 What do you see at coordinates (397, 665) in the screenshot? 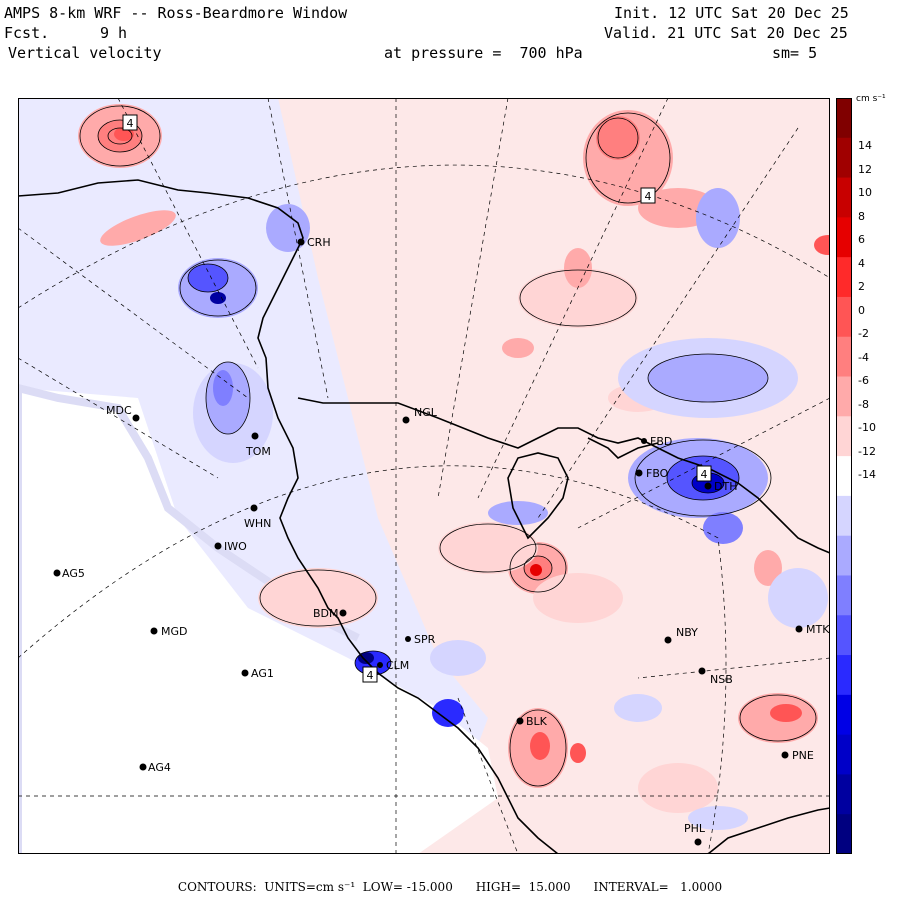
I see `svg-text: CLM` at bounding box center [397, 665].